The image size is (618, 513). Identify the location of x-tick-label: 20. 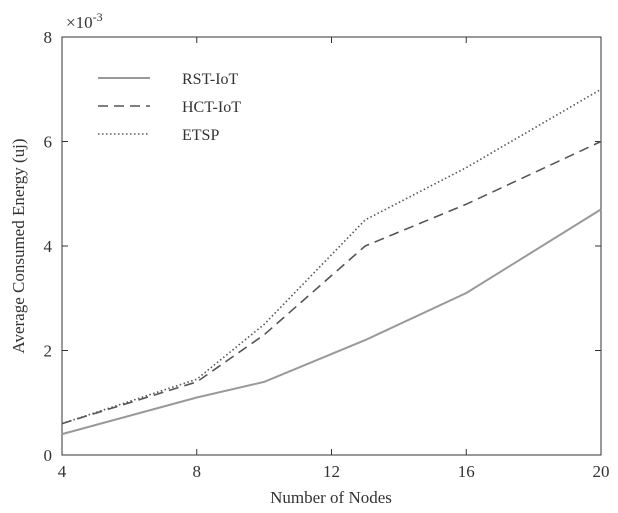
(601, 471).